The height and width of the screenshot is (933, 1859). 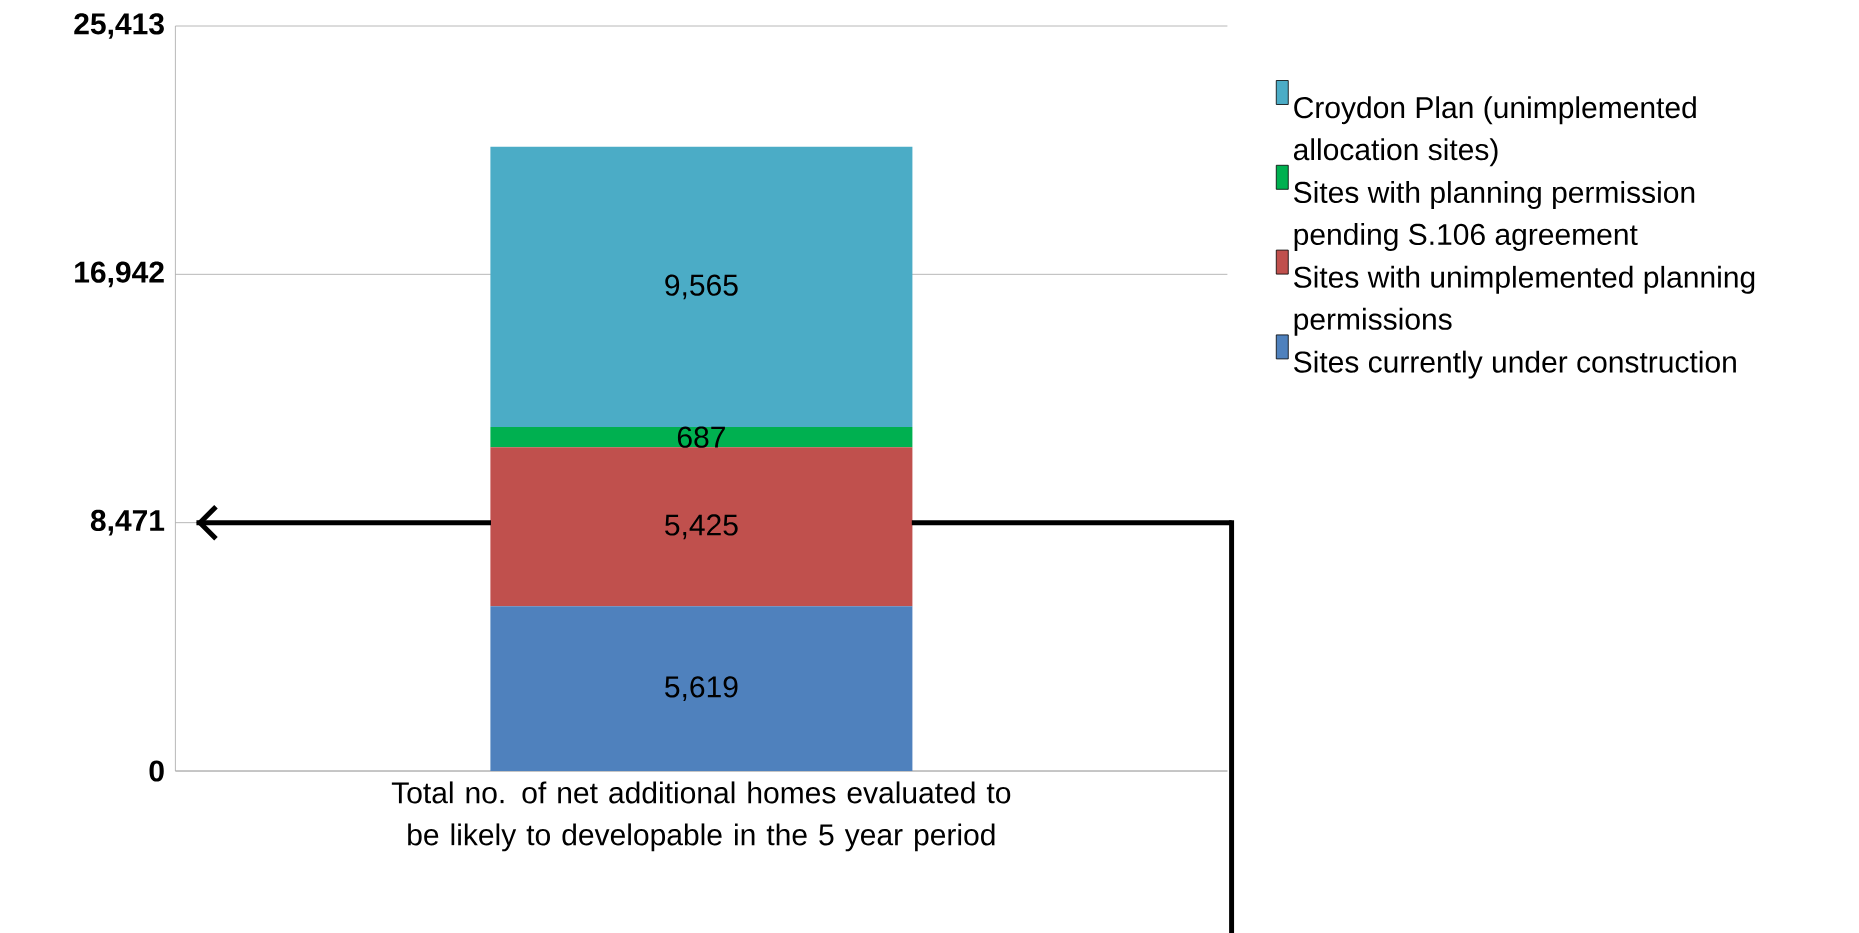 I want to click on legend-label: Sites with unimplemented planning permissions, so click(x=1524, y=300).